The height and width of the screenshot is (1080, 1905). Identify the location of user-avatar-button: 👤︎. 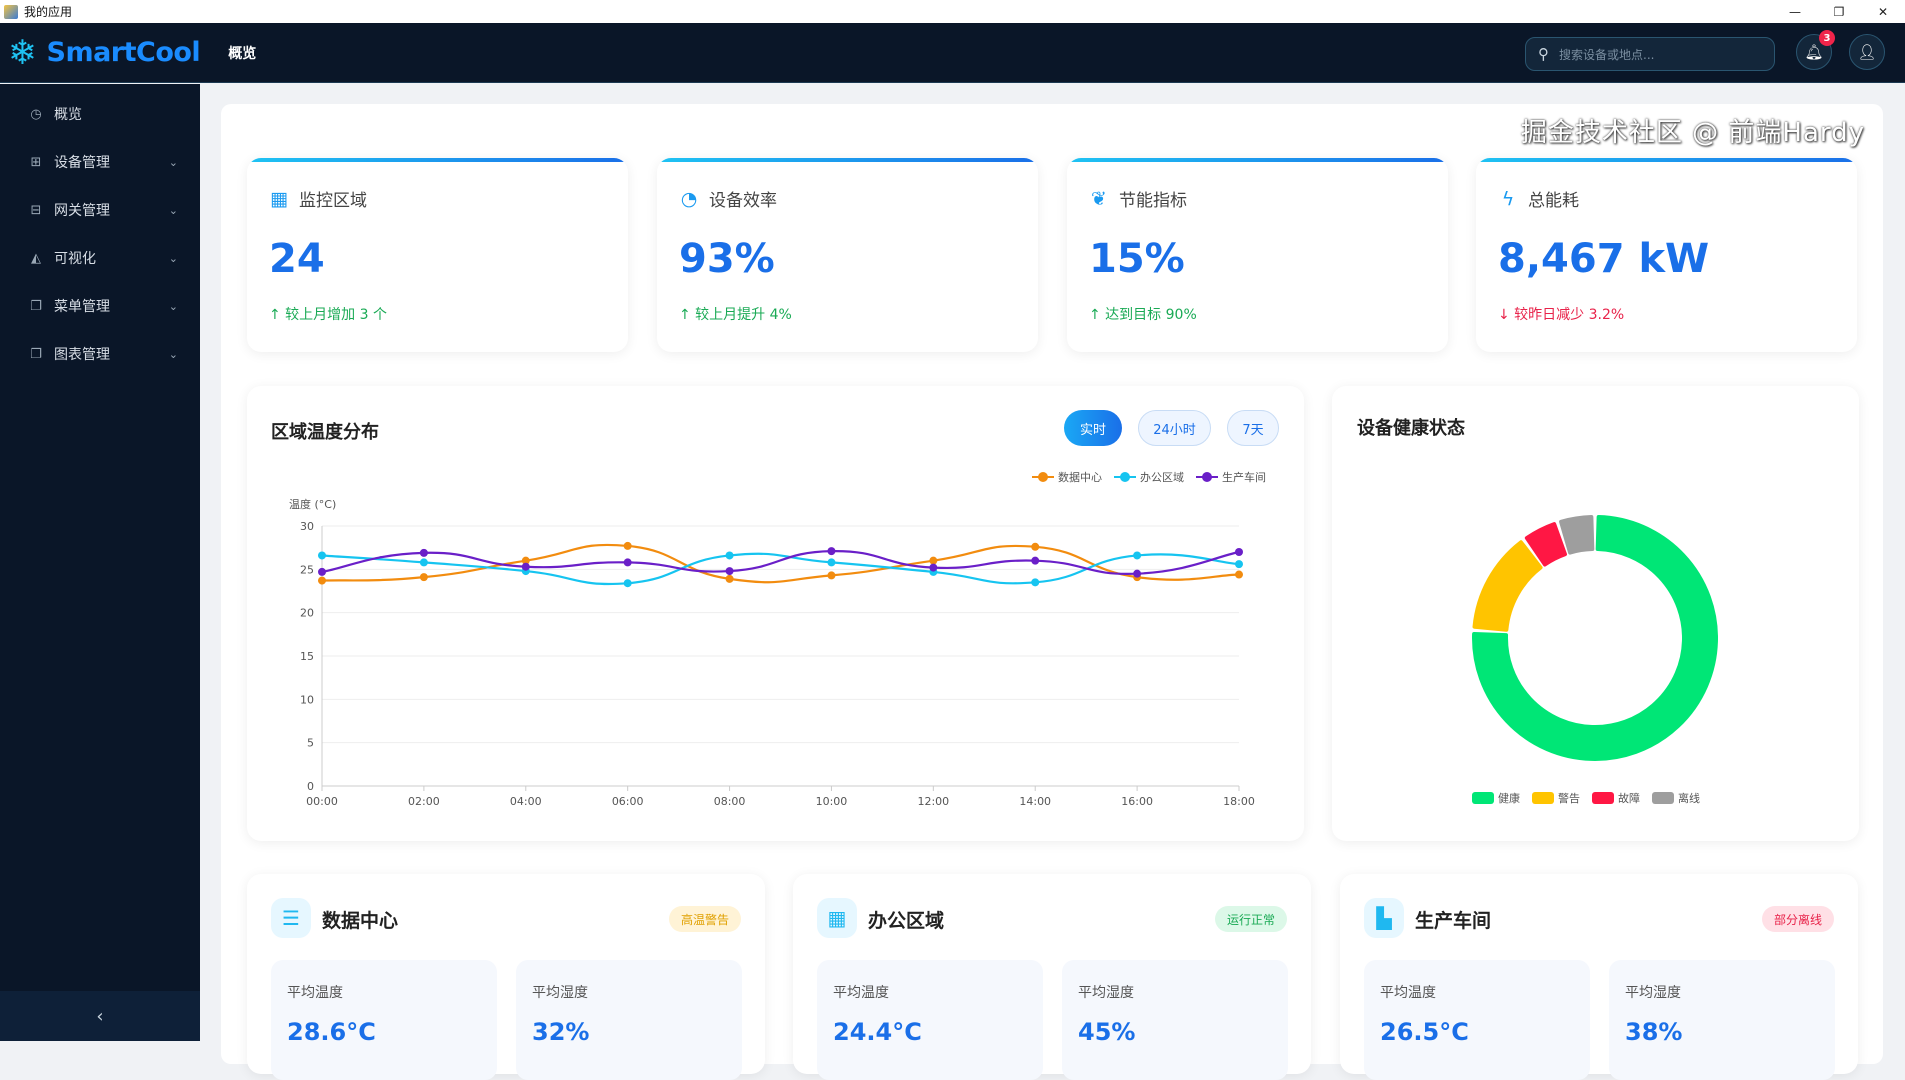
(1867, 52).